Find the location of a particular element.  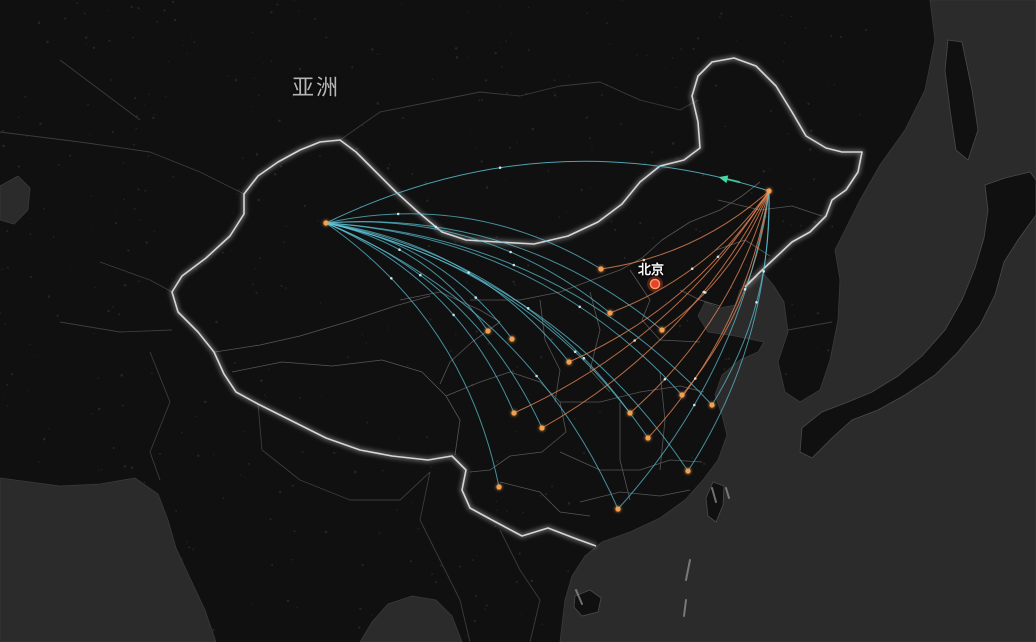

origin-point-east is located at coordinates (769, 191).